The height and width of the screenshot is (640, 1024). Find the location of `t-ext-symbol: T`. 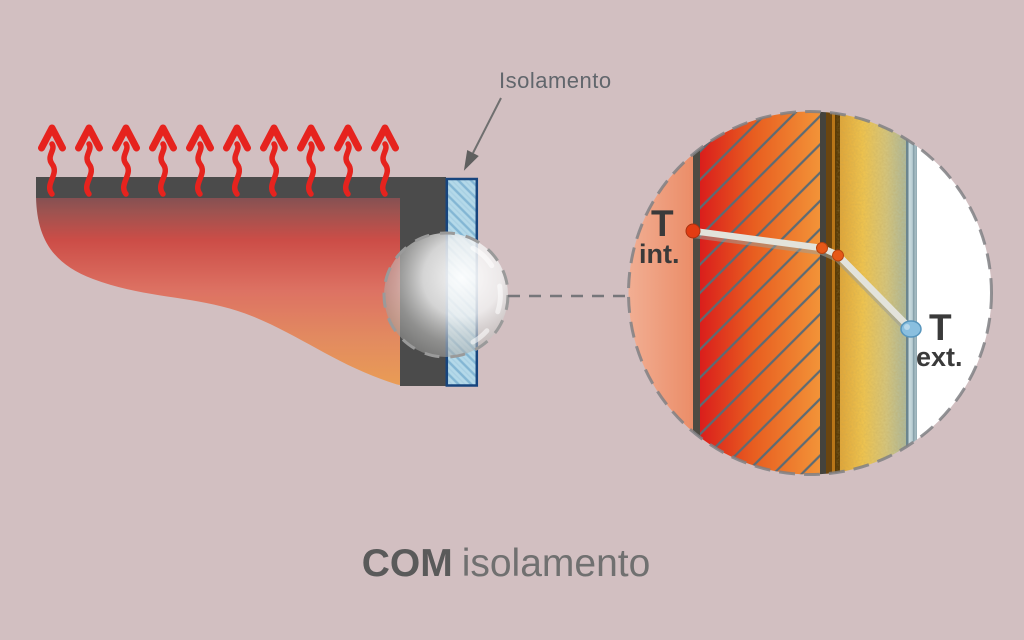

t-ext-symbol: T is located at coordinates (940, 327).